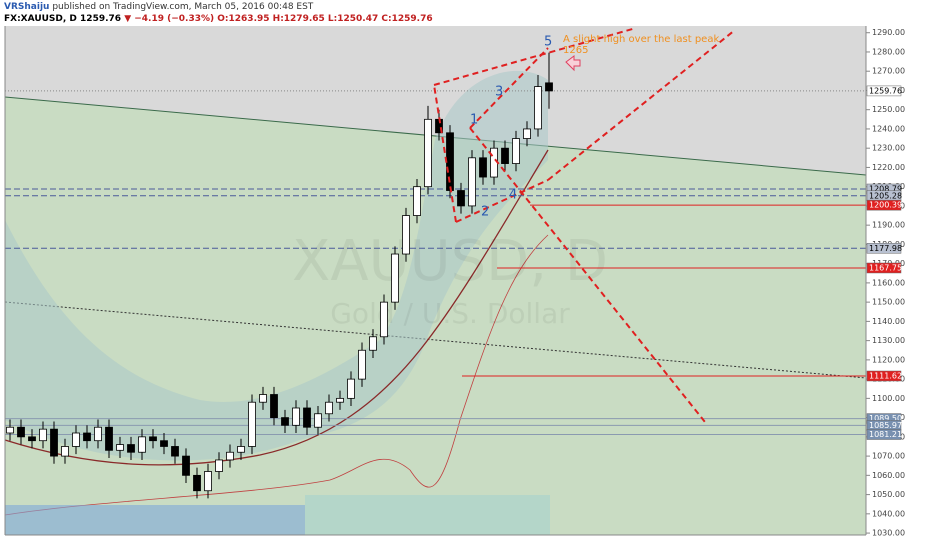 The height and width of the screenshot is (554, 932). I want to click on y-tick-label: 1220.00, so click(888, 167).